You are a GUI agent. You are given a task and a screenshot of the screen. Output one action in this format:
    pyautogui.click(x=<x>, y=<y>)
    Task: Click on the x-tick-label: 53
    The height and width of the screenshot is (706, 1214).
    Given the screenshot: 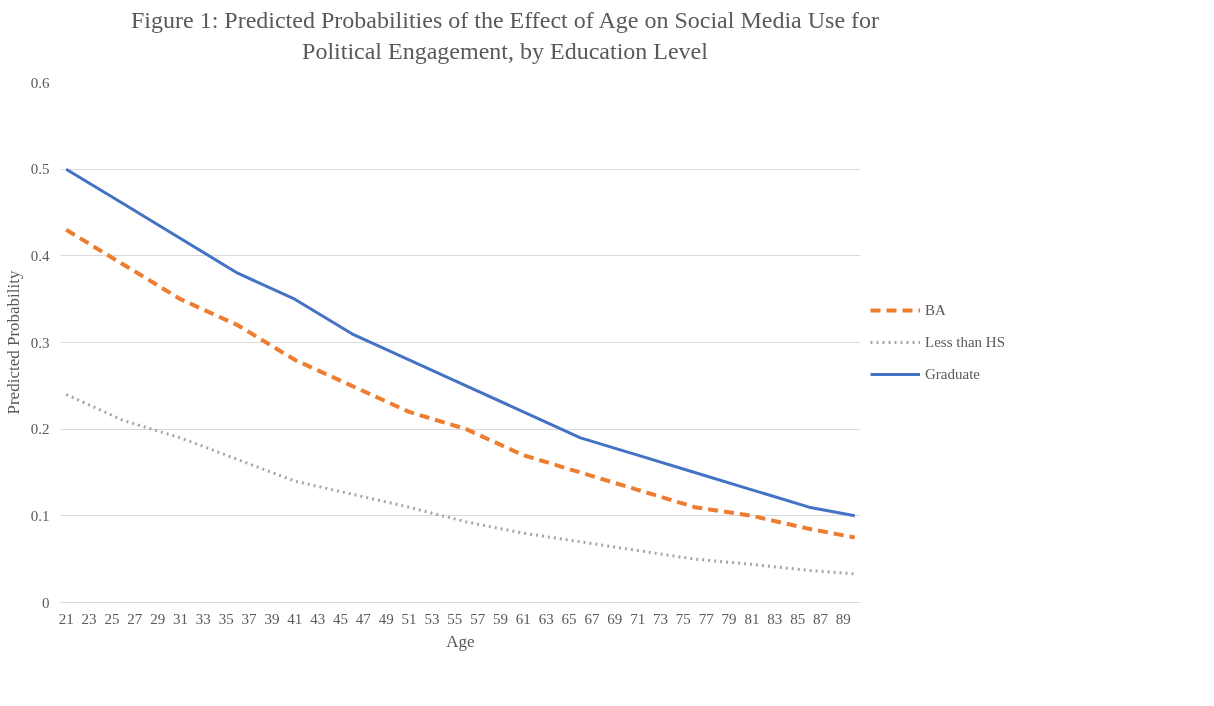 What is the action you would take?
    pyautogui.click(x=432, y=618)
    